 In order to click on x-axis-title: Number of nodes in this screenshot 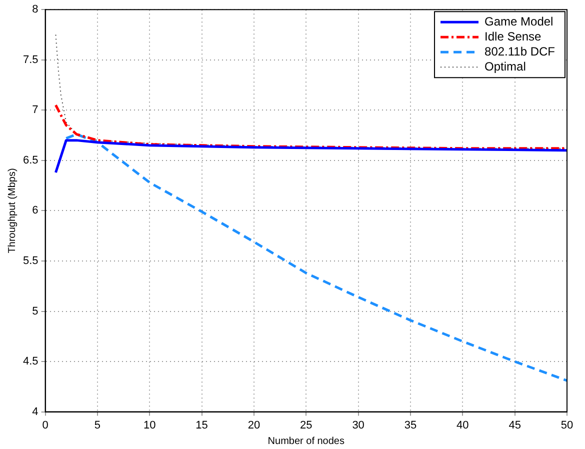, I will do `click(306, 441)`.